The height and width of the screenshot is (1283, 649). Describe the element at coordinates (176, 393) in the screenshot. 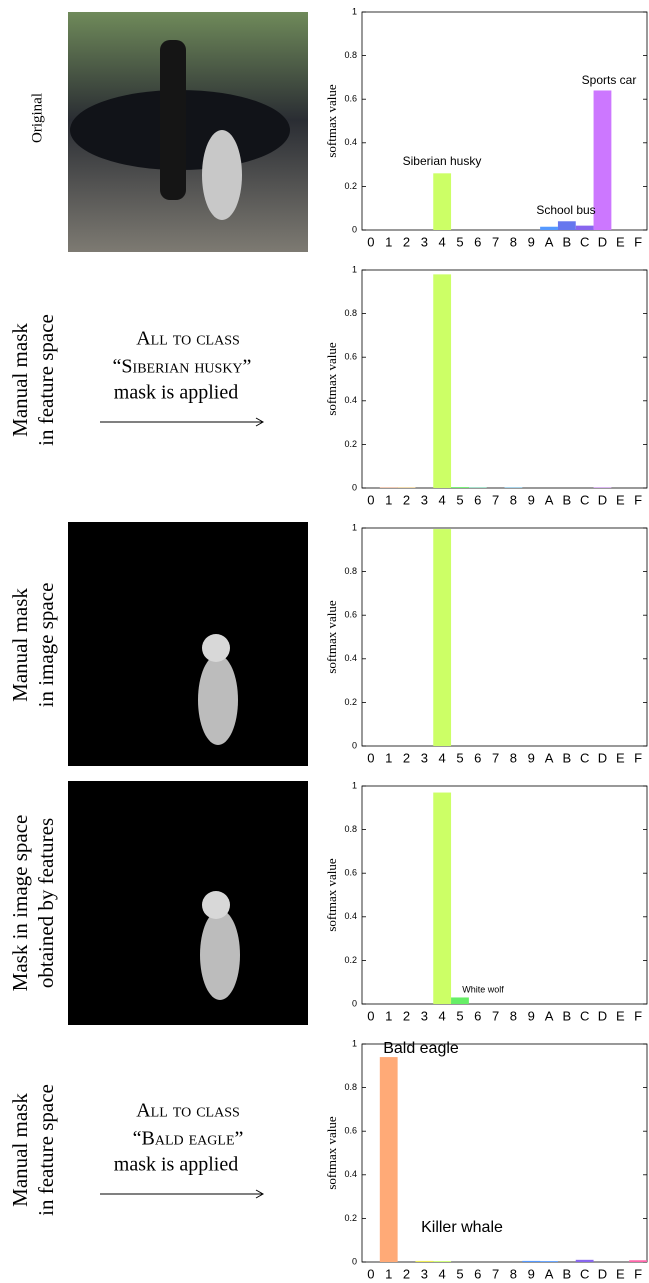

I see `caption: mask is applied` at that location.